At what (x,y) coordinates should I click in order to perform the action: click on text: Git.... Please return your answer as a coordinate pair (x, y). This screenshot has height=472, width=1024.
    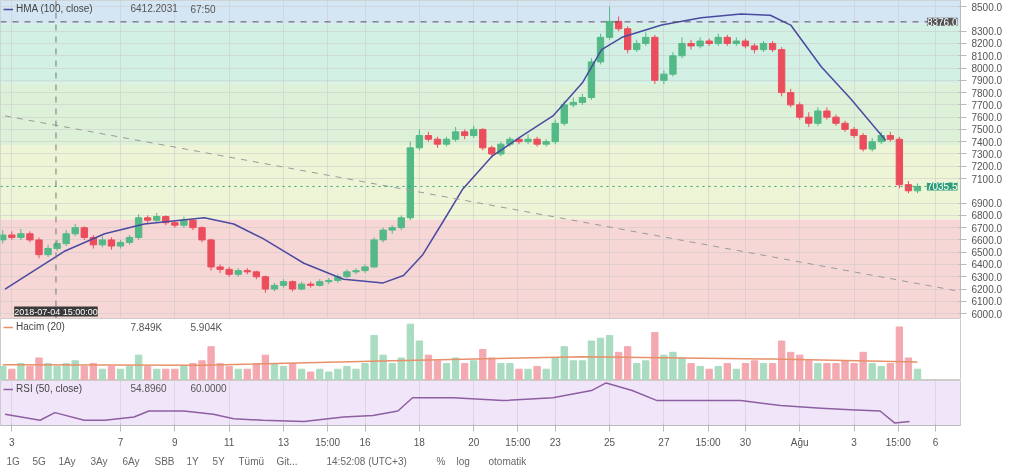
    Looking at the image, I should click on (287, 461).